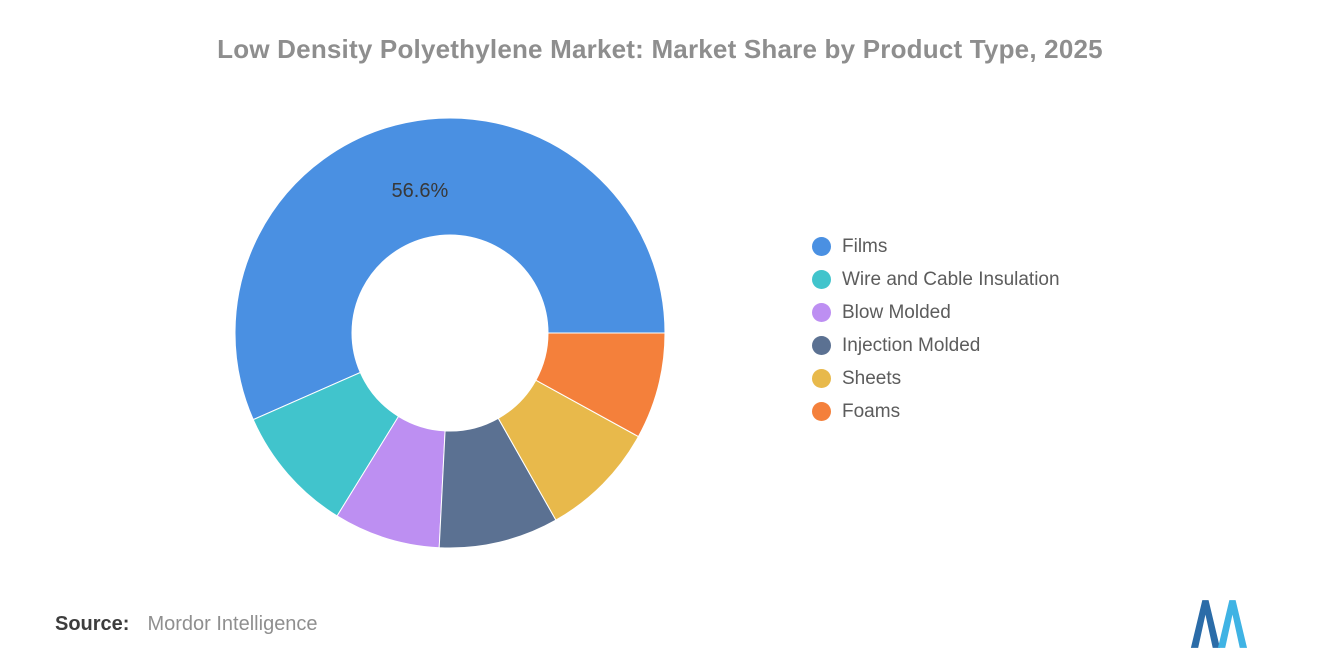 This screenshot has height=665, width=1320. What do you see at coordinates (936, 378) in the screenshot?
I see `legend-item-sheets: Sheets` at bounding box center [936, 378].